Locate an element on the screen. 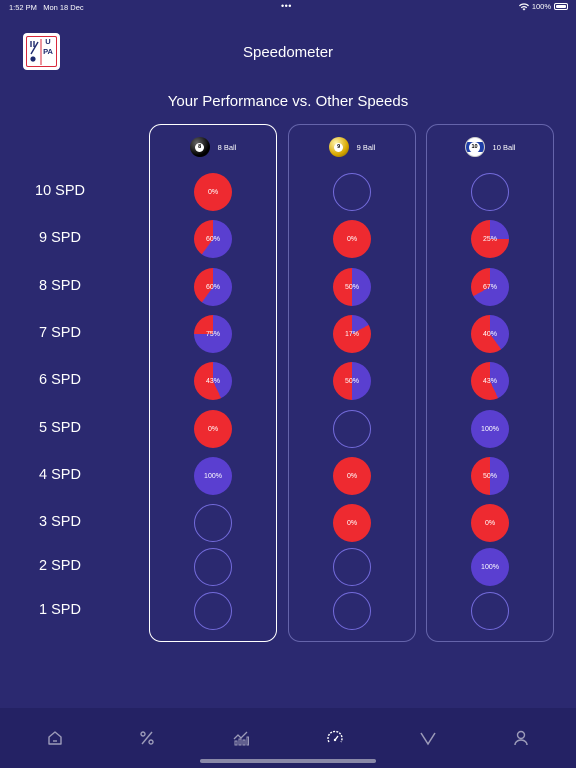 The image size is (576, 768). win-rate-label: 40% is located at coordinates (489, 334).